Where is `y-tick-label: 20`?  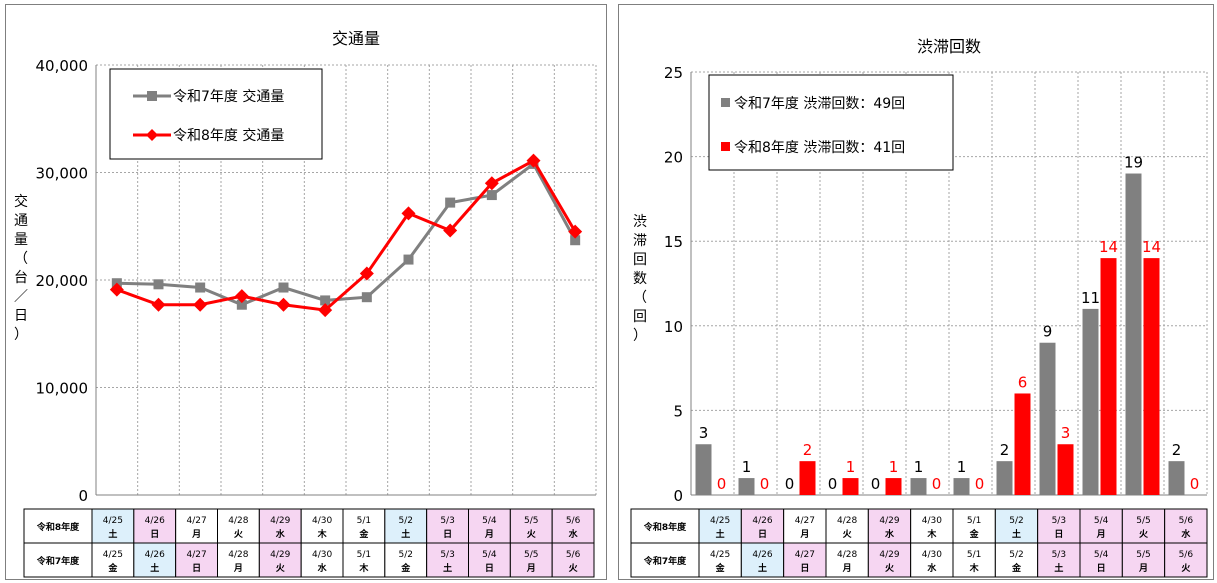 y-tick-label: 20 is located at coordinates (673, 158).